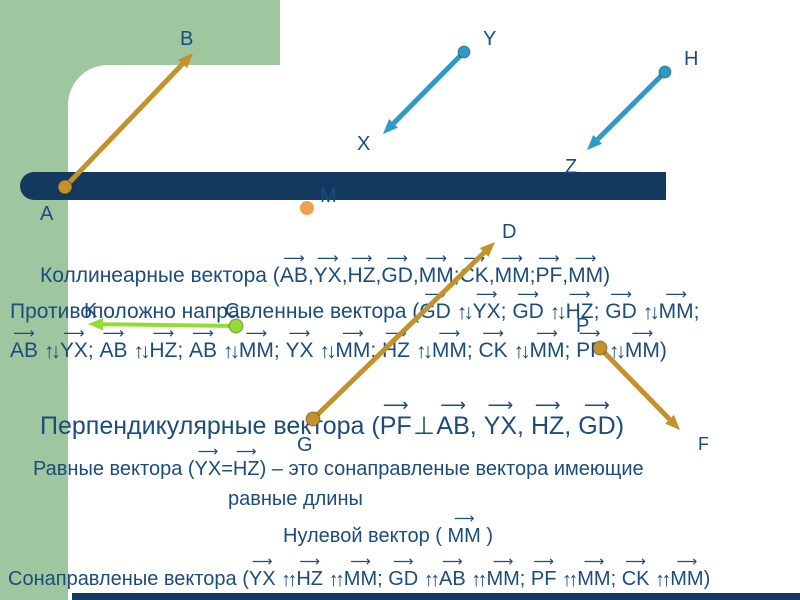  What do you see at coordinates (436, 596) in the screenshot?
I see `bottom-accent-bar` at bounding box center [436, 596].